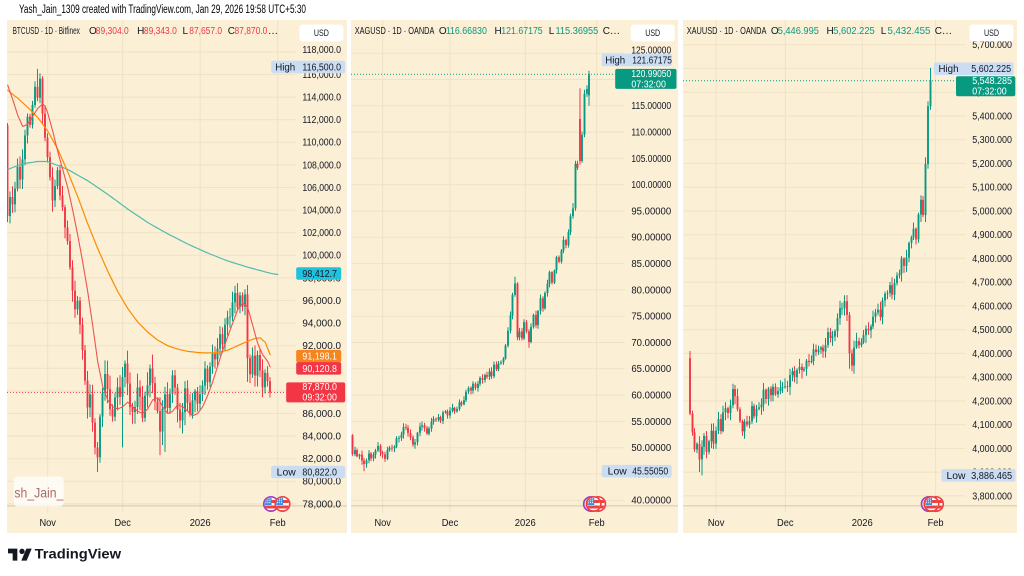 The width and height of the screenshot is (1024, 576). Describe the element at coordinates (649, 84) in the screenshot. I see `svg-text: 07:32:00` at that location.